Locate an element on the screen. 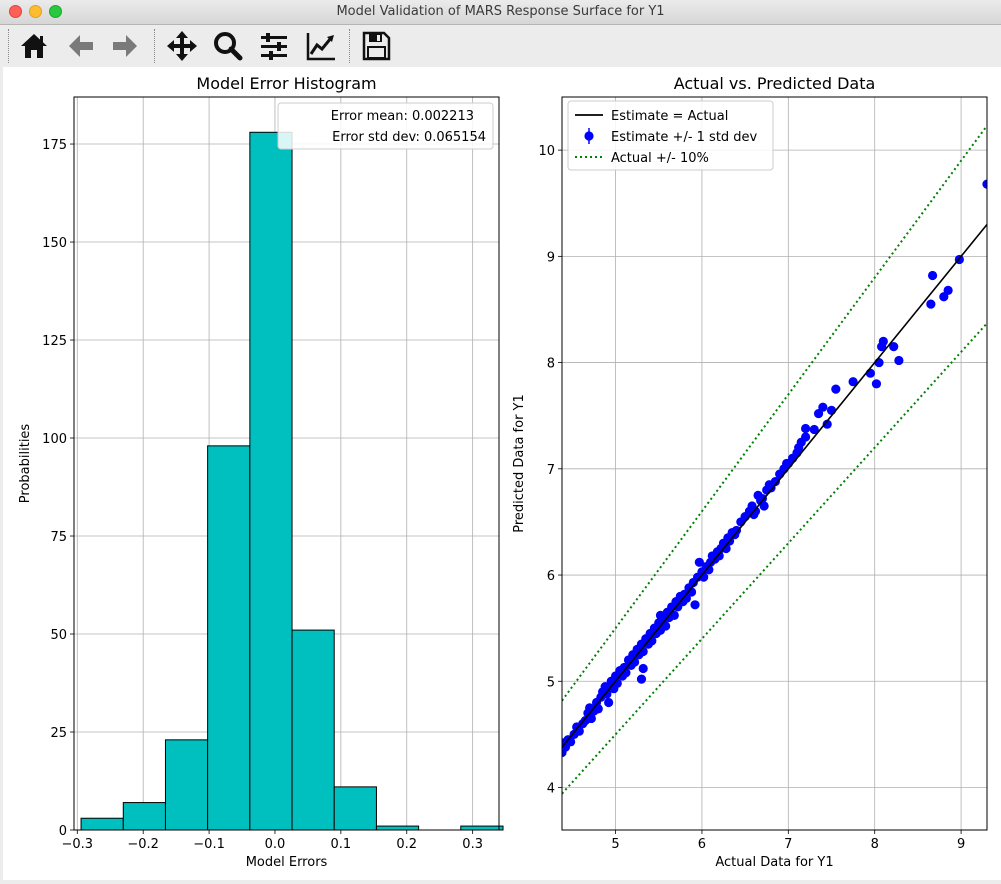  forward-button is located at coordinates (125, 46).